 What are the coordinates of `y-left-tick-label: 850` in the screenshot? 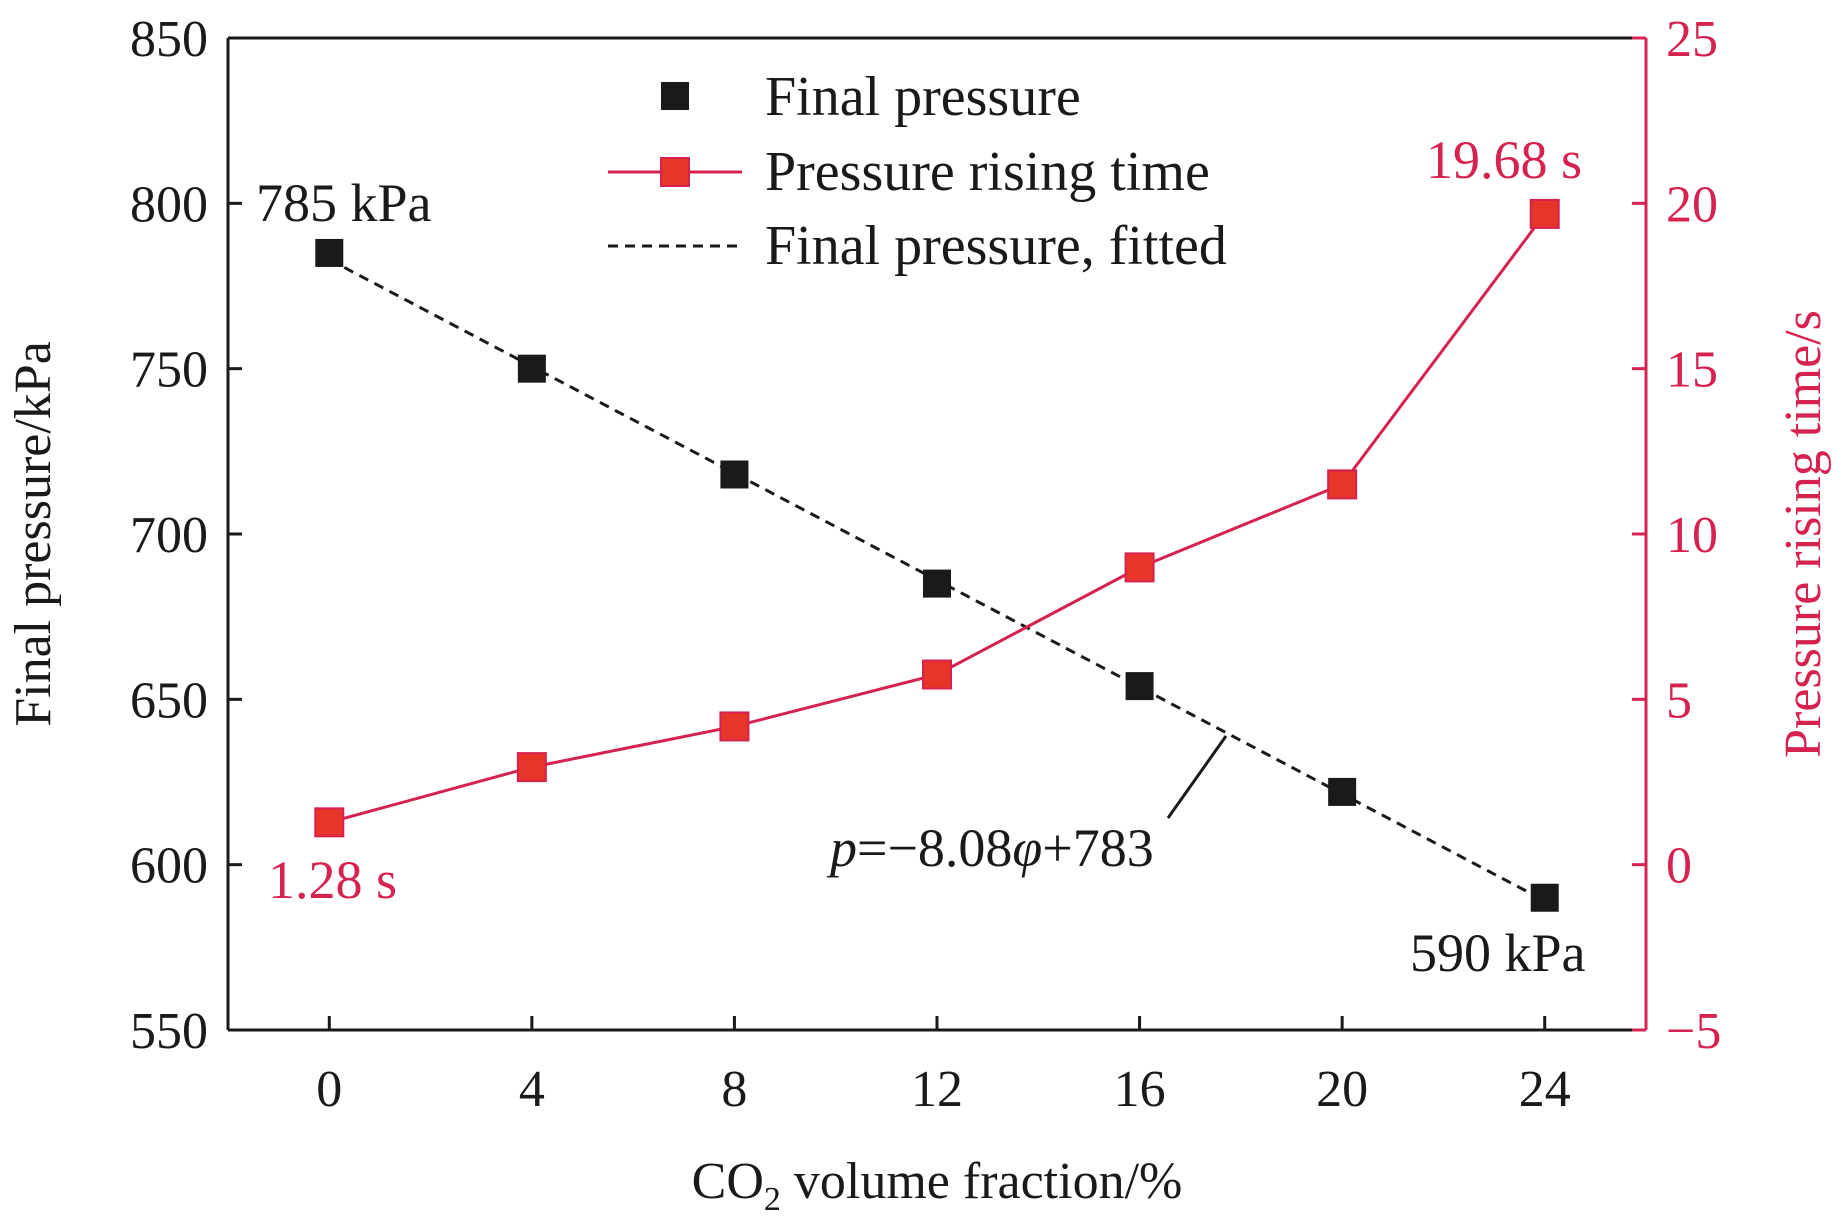 It's located at (169, 39).